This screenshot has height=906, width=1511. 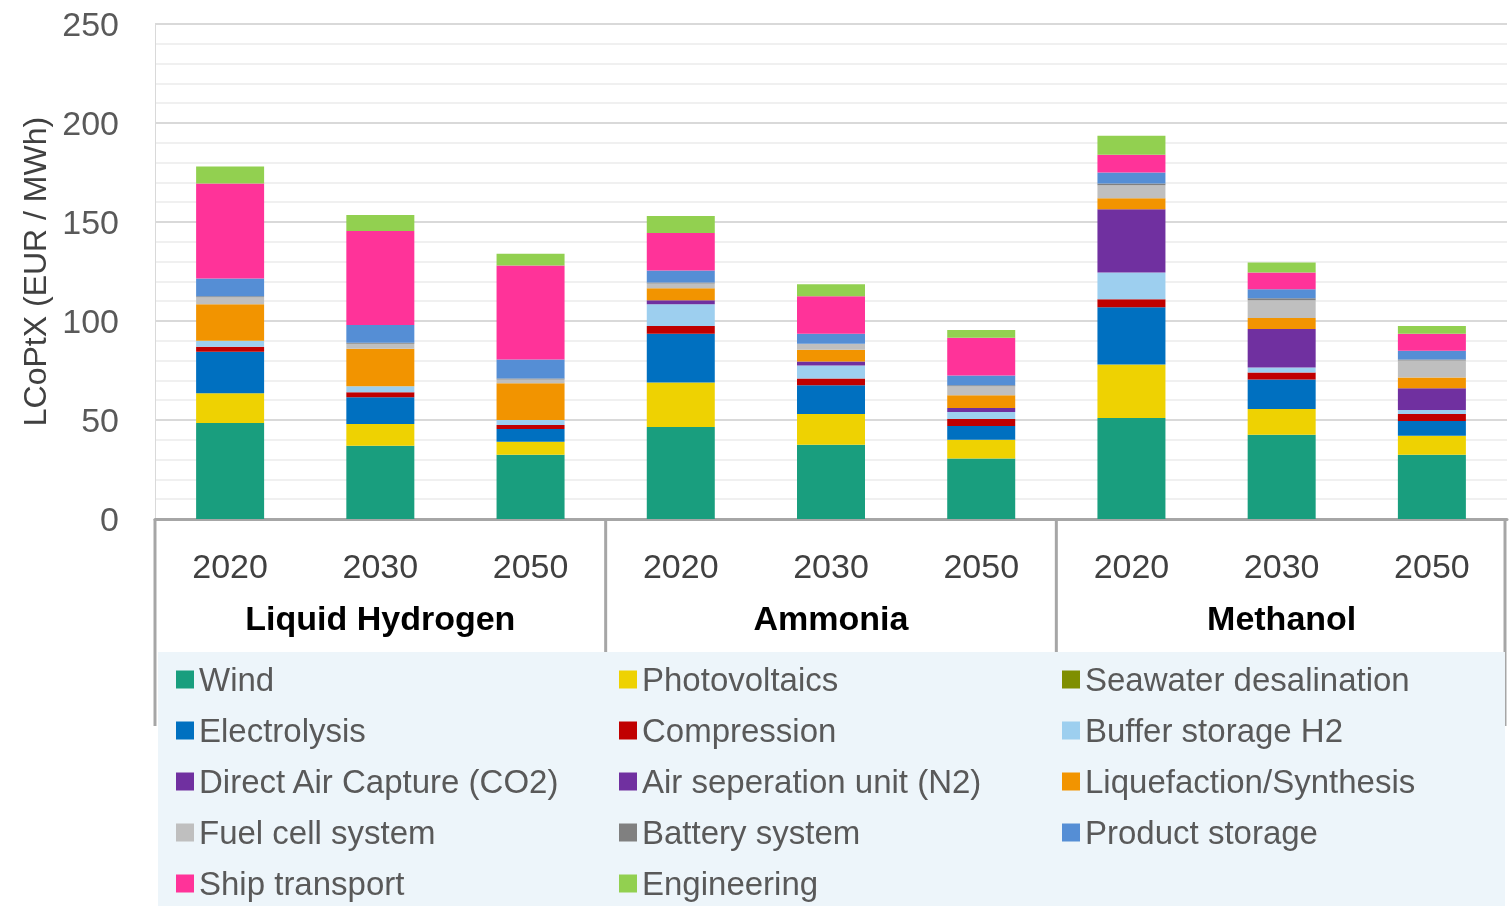 I want to click on x-tick-label: 2050, so click(x=530, y=566).